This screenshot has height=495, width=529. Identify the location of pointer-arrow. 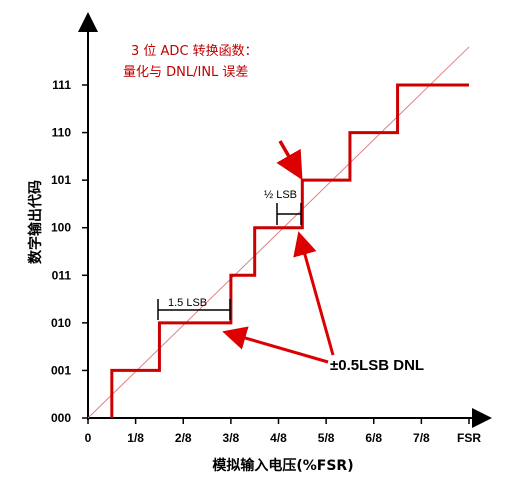
(289, 160).